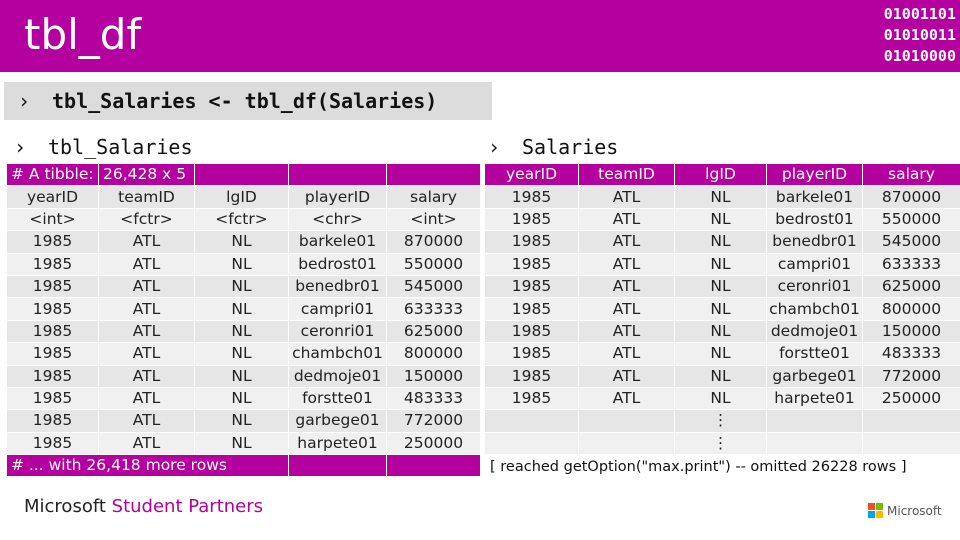 This screenshot has width=960, height=540. I want to click on code-command-text: tbl_Salaries <- tbl_df(Salaries), so click(245, 101).